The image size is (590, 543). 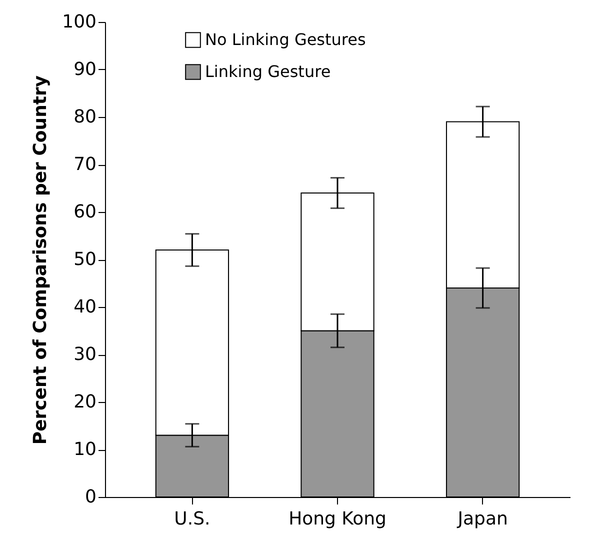 What do you see at coordinates (482, 519) in the screenshot?
I see `x-tick-label: Japan` at bounding box center [482, 519].